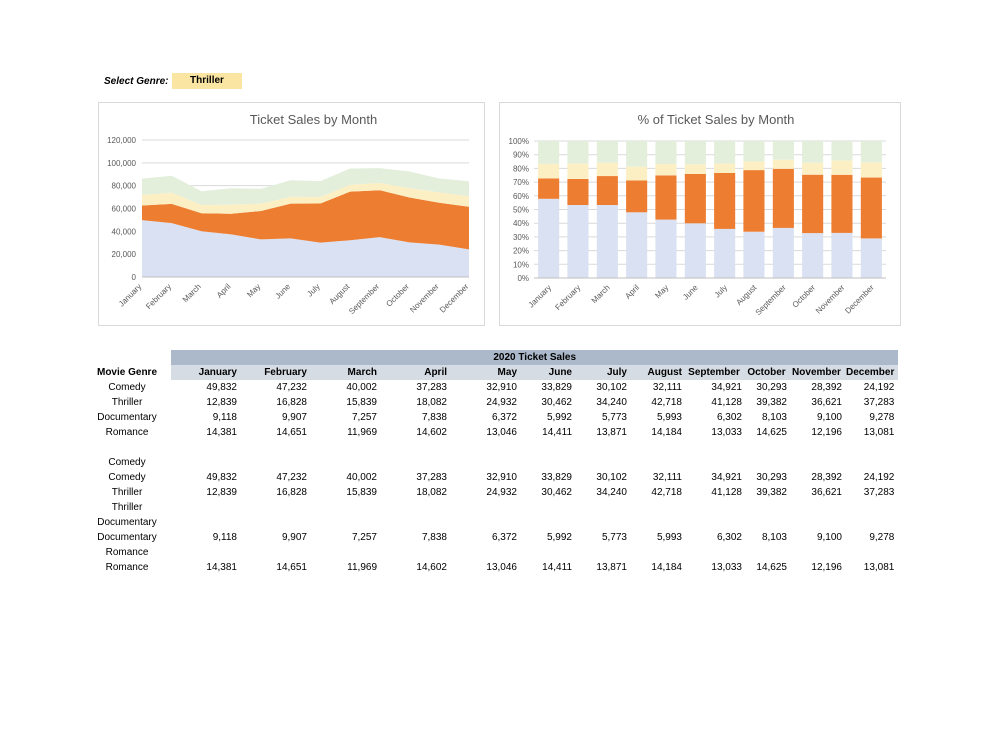 The image size is (1000, 750). What do you see at coordinates (521, 264) in the screenshot?
I see `y-tick-label: 10%` at bounding box center [521, 264].